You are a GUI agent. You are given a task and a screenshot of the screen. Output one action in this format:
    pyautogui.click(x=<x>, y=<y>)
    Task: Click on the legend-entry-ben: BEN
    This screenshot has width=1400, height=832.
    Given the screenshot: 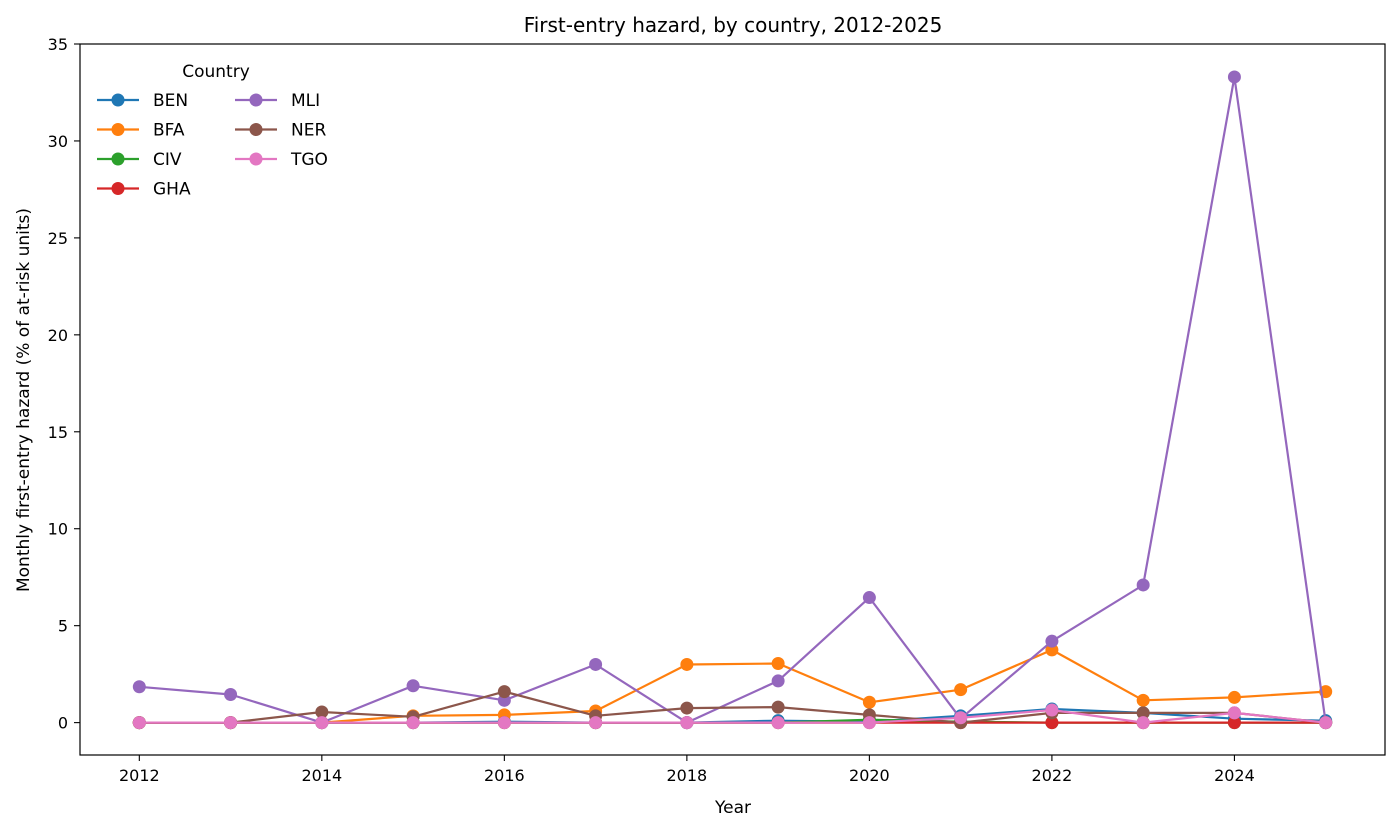 What is the action you would take?
    pyautogui.click(x=142, y=101)
    